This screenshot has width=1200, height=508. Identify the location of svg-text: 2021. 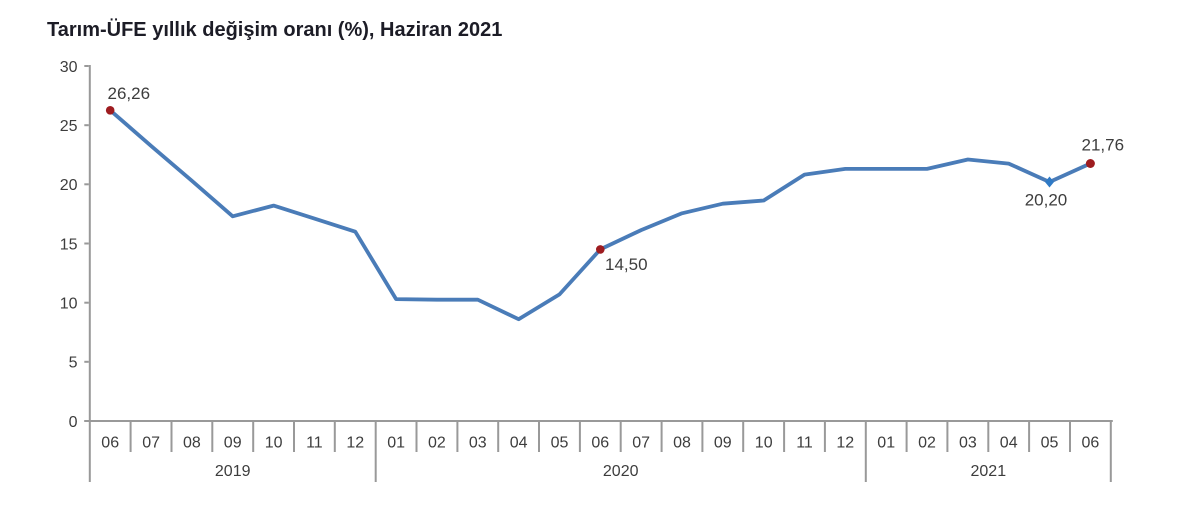
(989, 471).